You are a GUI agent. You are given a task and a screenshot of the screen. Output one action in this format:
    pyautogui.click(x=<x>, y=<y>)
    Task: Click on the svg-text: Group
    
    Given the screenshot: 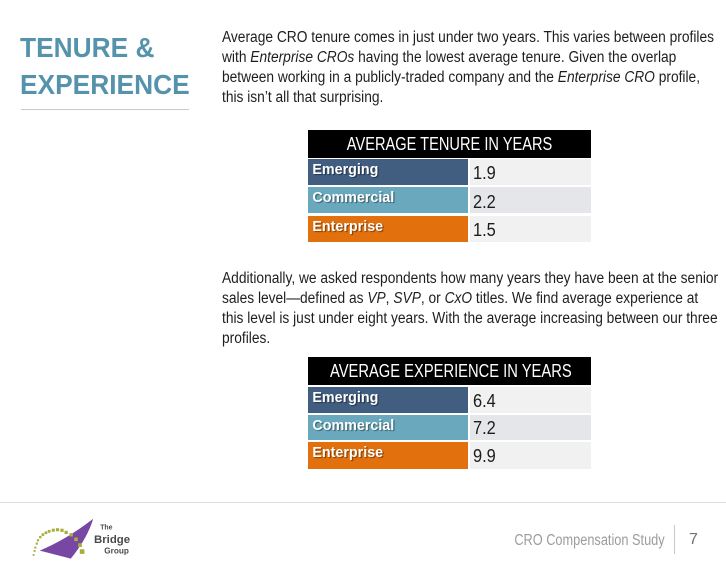 What is the action you would take?
    pyautogui.click(x=116, y=551)
    